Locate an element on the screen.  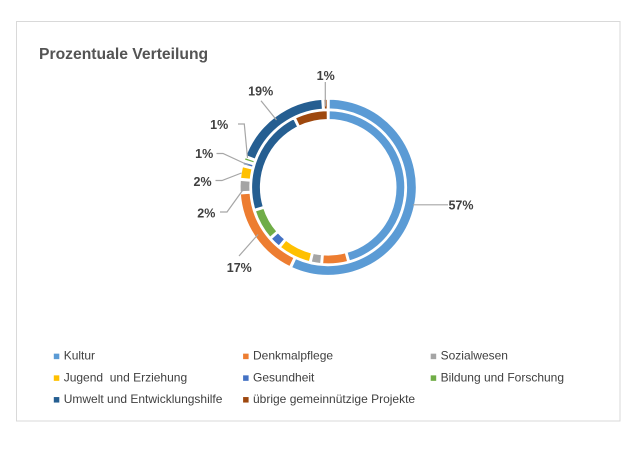
svg-text: Kultur is located at coordinates (79, 356).